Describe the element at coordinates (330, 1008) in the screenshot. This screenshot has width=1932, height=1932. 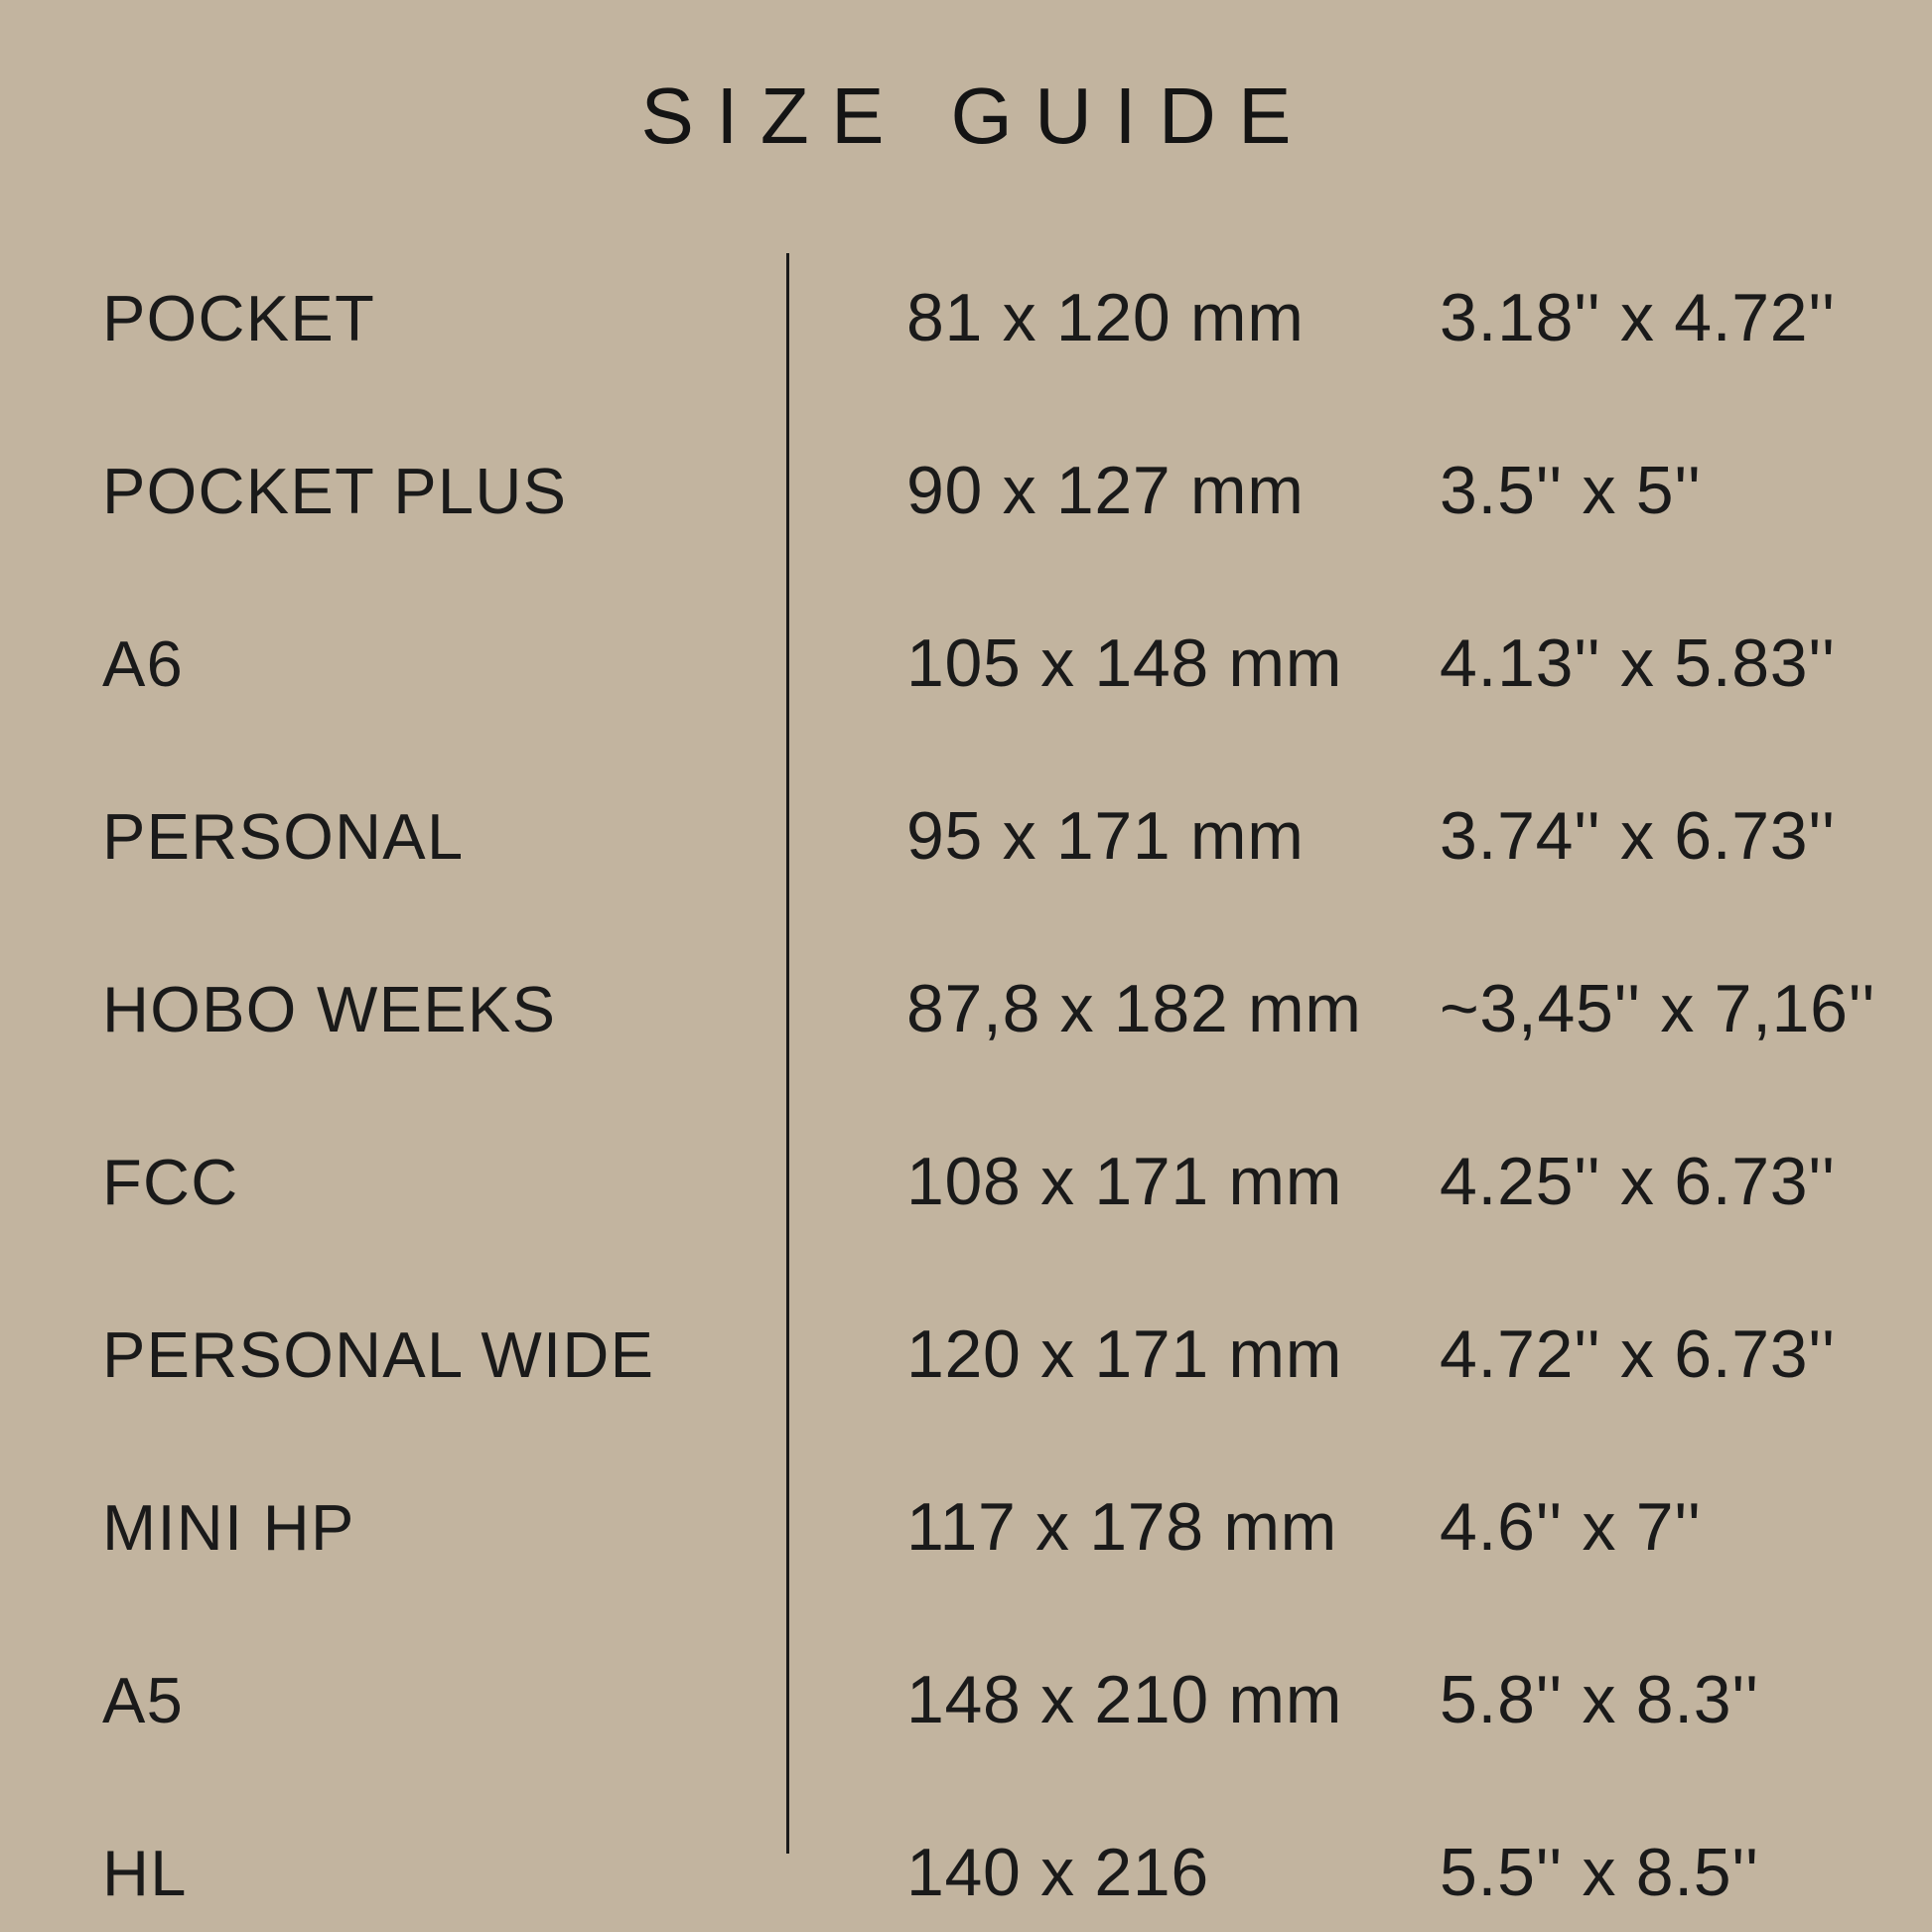
I see `size-name: HOBO WEEKS` at that location.